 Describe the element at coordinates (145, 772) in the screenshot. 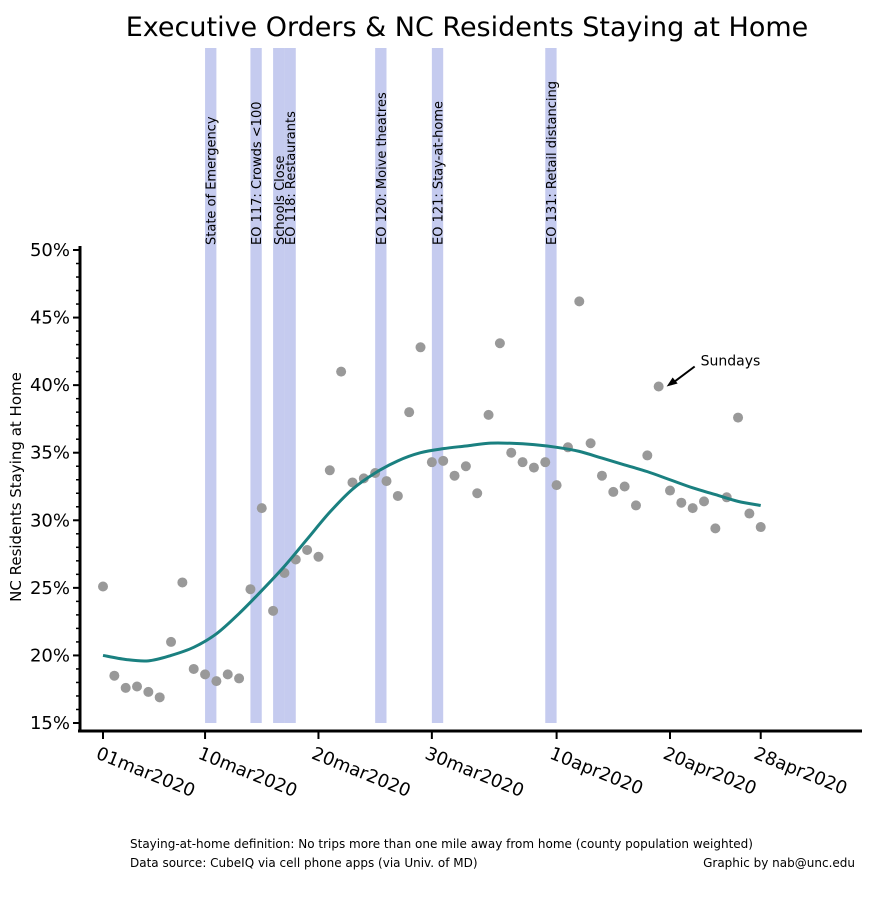

I see `x-tick-label: 01mar2020` at that location.